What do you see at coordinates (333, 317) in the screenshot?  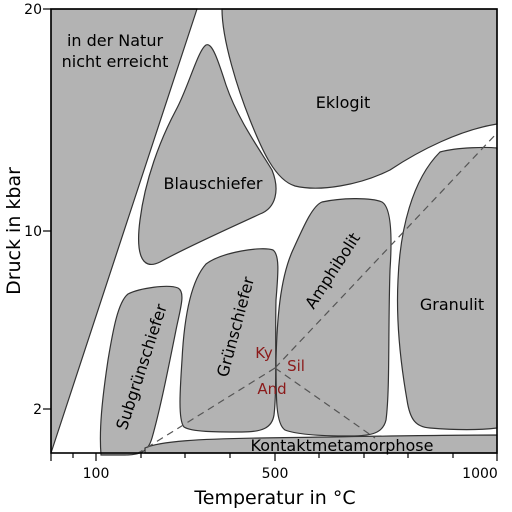 I see `region-amphibolite` at bounding box center [333, 317].